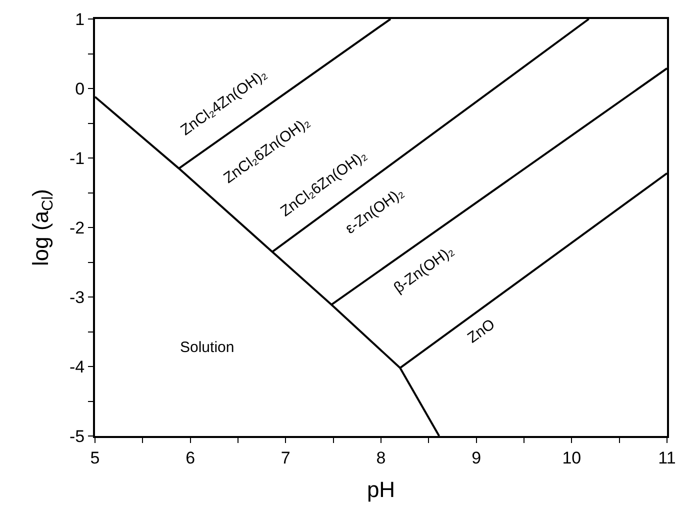  Describe the element at coordinates (285, 458) in the screenshot. I see `x-tick-label: 7` at that location.